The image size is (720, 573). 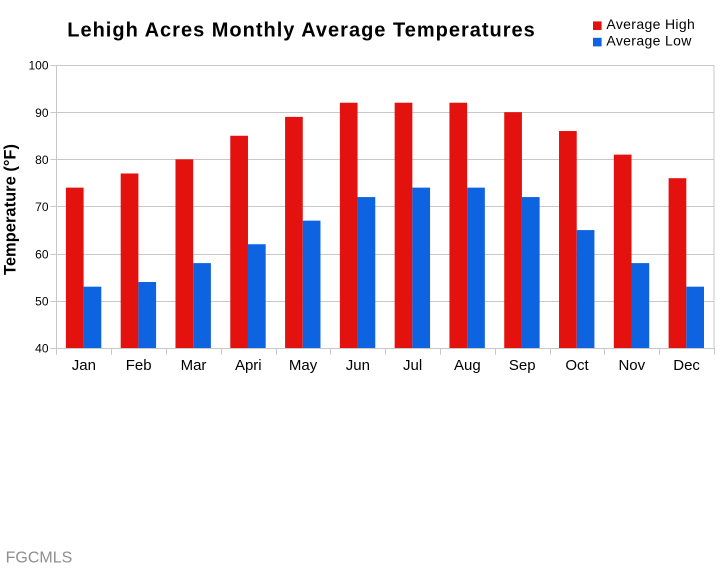 I want to click on svg-text: Feb, so click(x=139, y=365).